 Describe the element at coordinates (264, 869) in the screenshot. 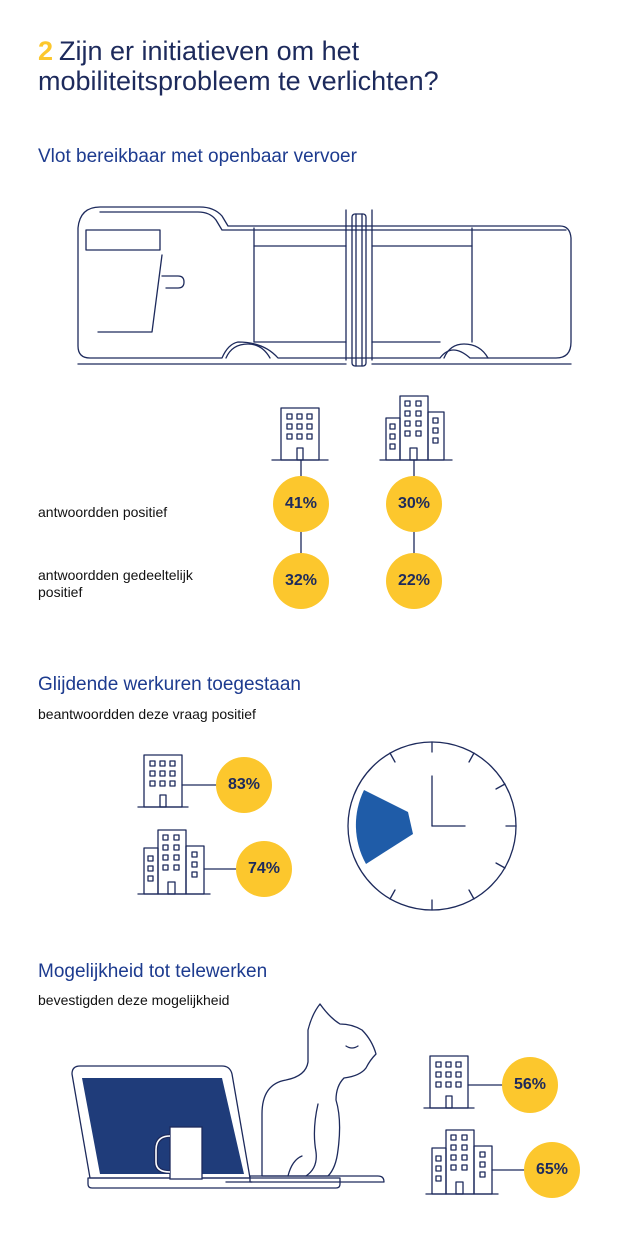

I see `badge-flex-large: 74%` at that location.